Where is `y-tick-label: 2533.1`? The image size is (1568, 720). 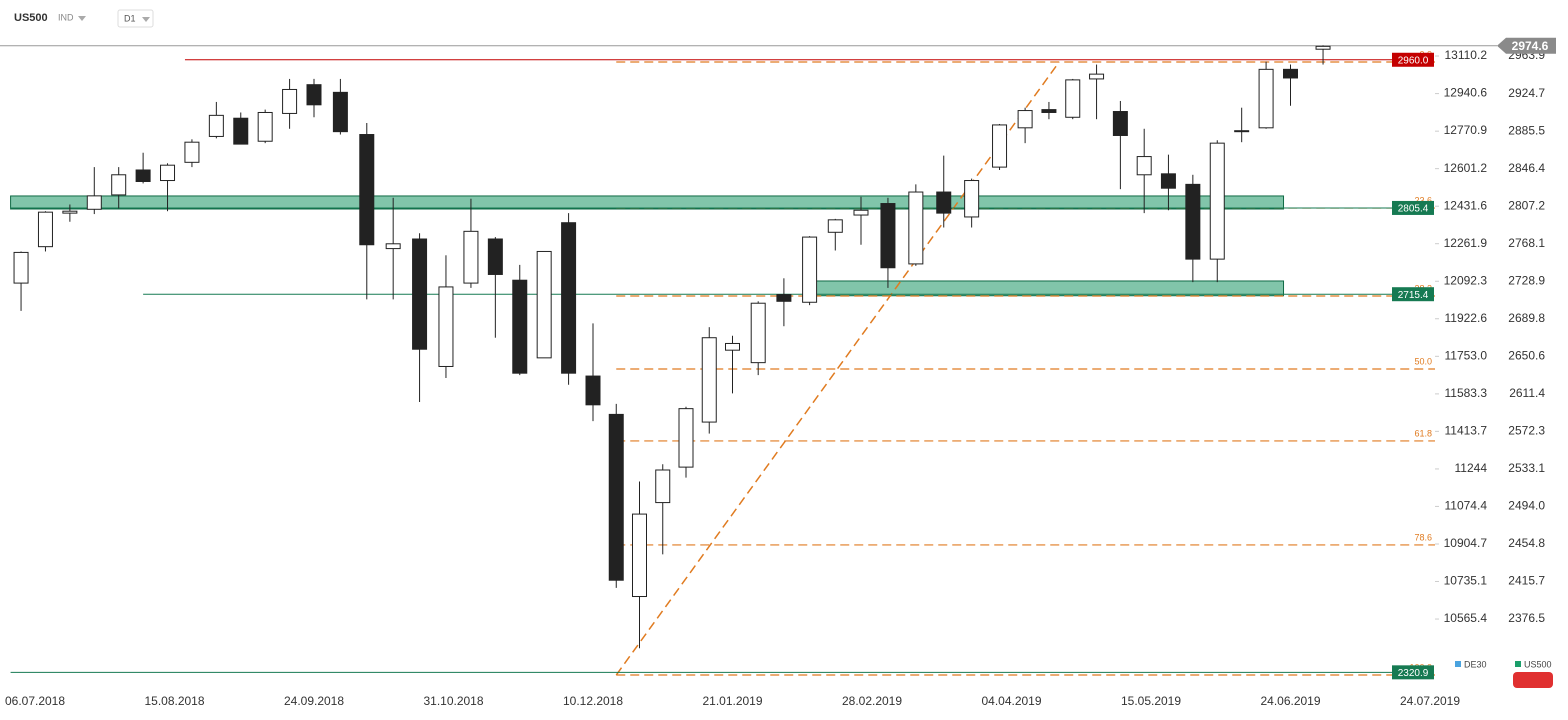
y-tick-label: 2533.1 is located at coordinates (1526, 468).